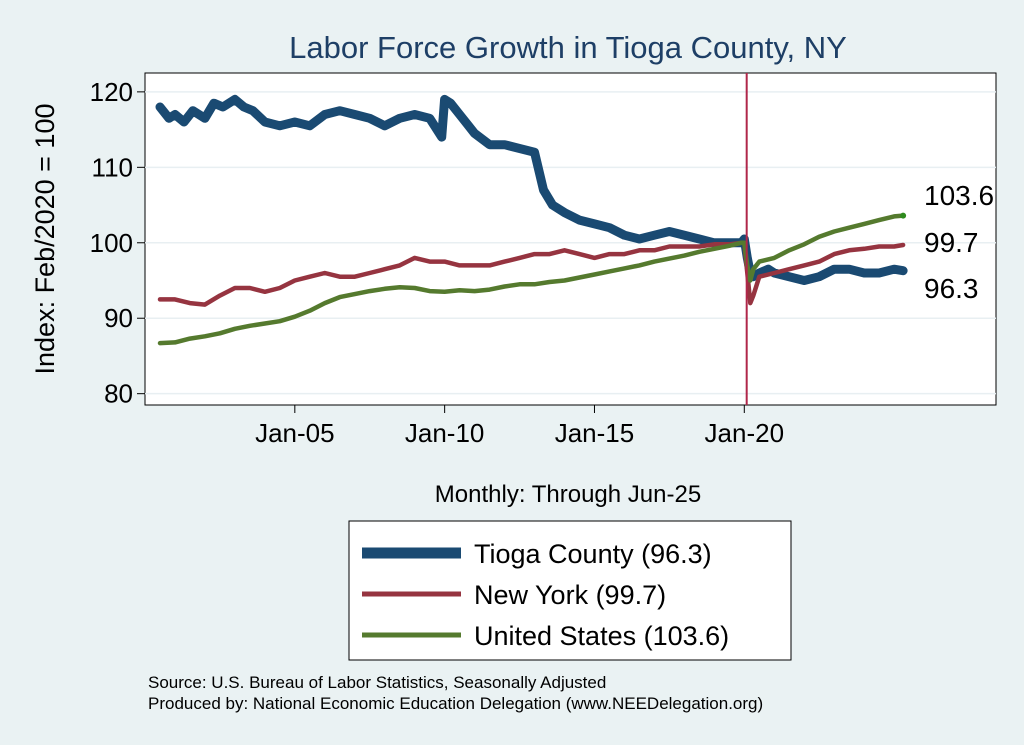 This screenshot has height=745, width=1024. I want to click on x-axis: Jan-05 Jan-10 Jan-15 Jan-20, so click(519, 426).